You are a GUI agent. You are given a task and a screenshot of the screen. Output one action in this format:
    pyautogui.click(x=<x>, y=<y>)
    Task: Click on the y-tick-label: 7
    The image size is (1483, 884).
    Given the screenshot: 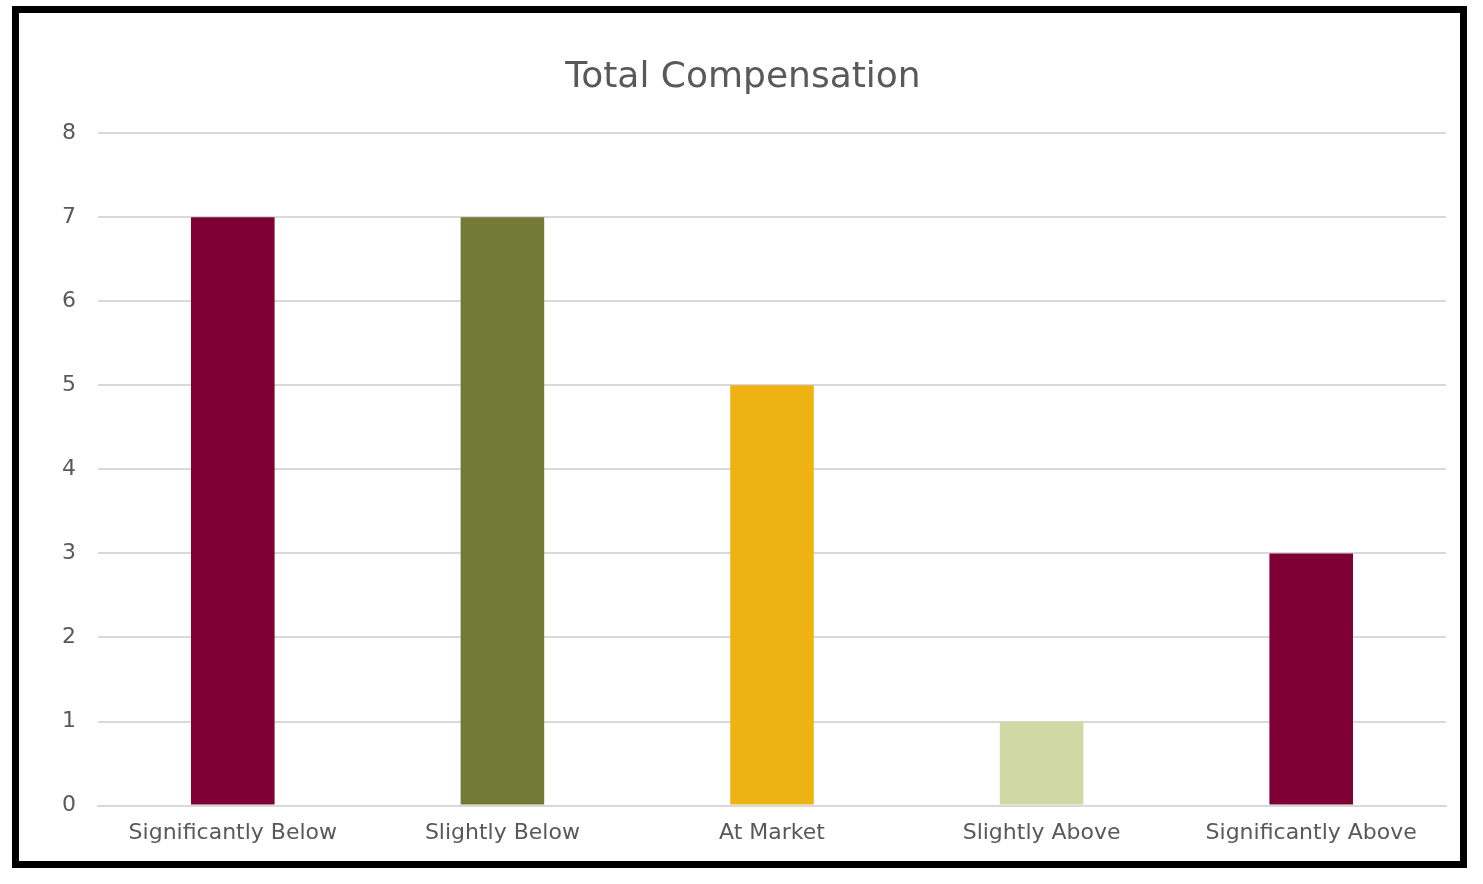 What is the action you would take?
    pyautogui.click(x=69, y=215)
    